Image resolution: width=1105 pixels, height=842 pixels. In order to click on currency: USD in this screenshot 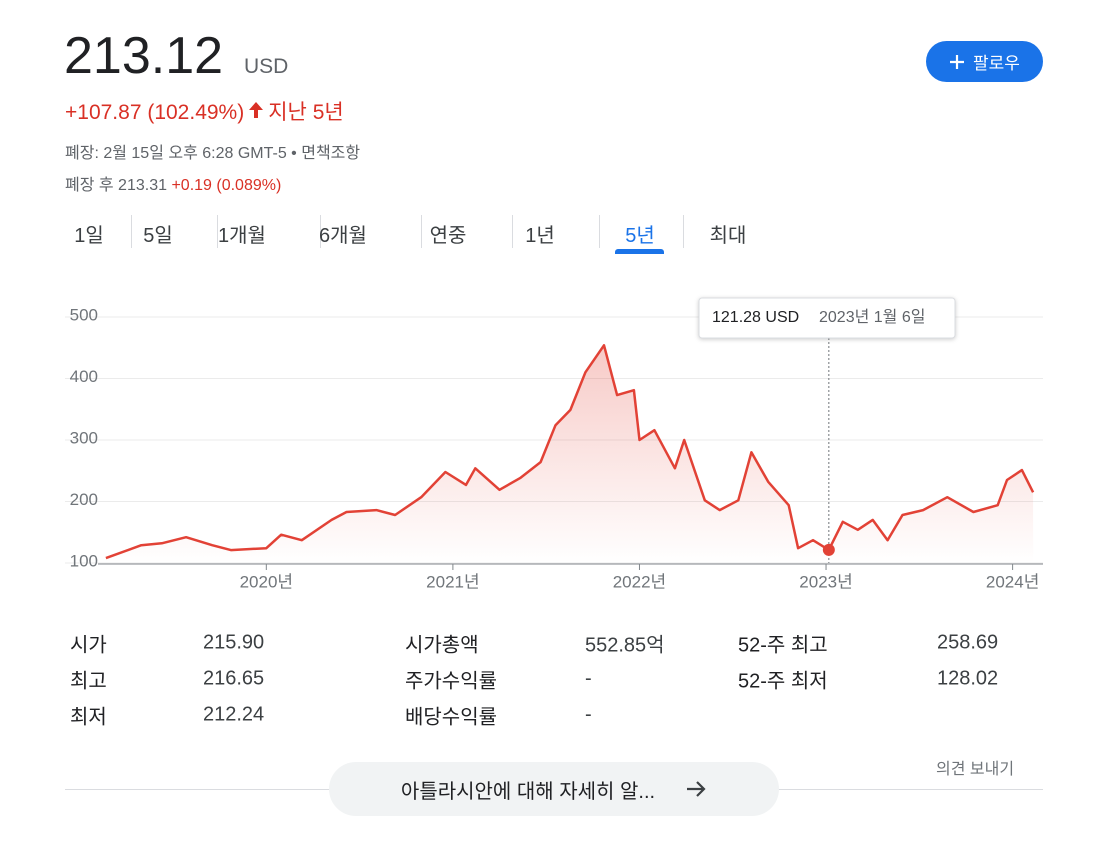, I will do `click(266, 66)`.